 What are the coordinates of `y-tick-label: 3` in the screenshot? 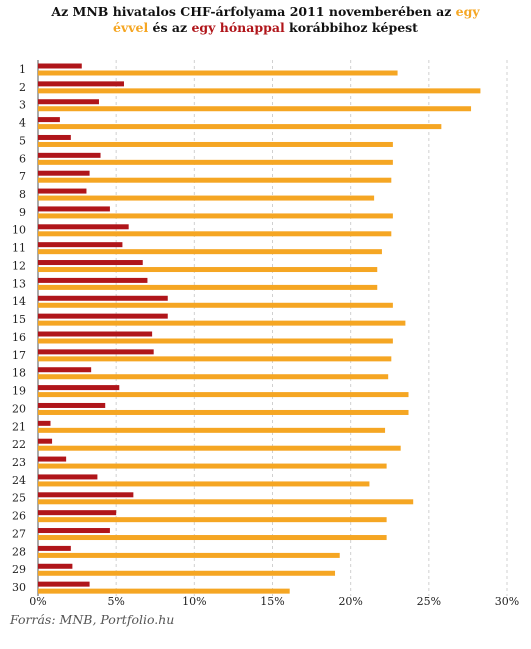 It's located at (22, 105).